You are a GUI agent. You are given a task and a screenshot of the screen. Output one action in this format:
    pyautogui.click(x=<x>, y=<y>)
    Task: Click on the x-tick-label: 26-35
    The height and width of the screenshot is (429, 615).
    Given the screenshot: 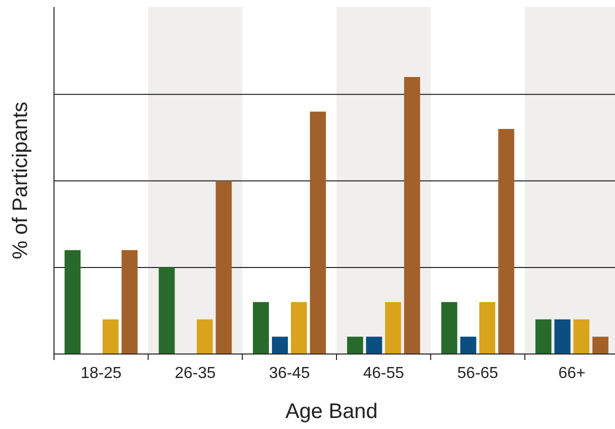 What is the action you would take?
    pyautogui.click(x=195, y=373)
    